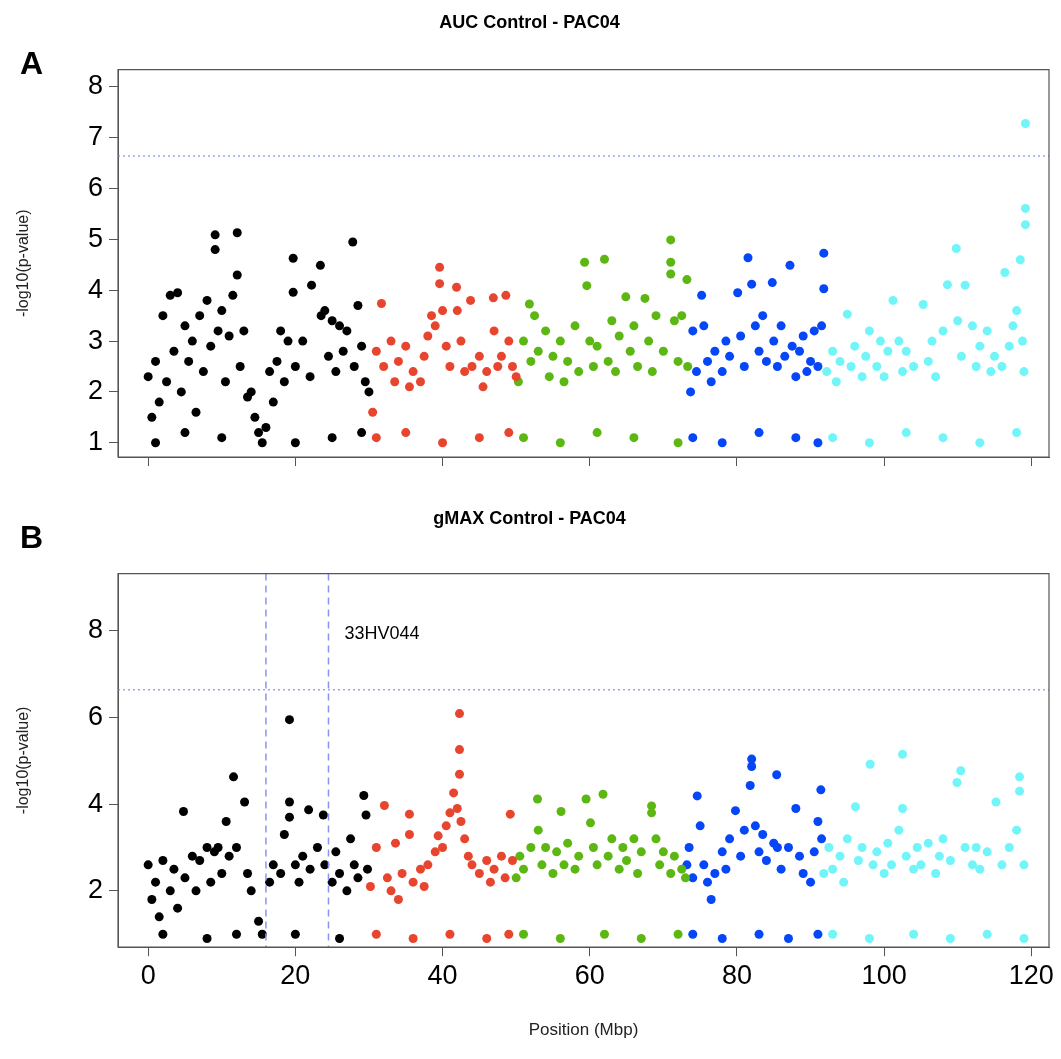 The width and height of the screenshot is (1061, 1059). Describe the element at coordinates (95, 237) in the screenshot. I see `y-tick-label: 5` at that location.